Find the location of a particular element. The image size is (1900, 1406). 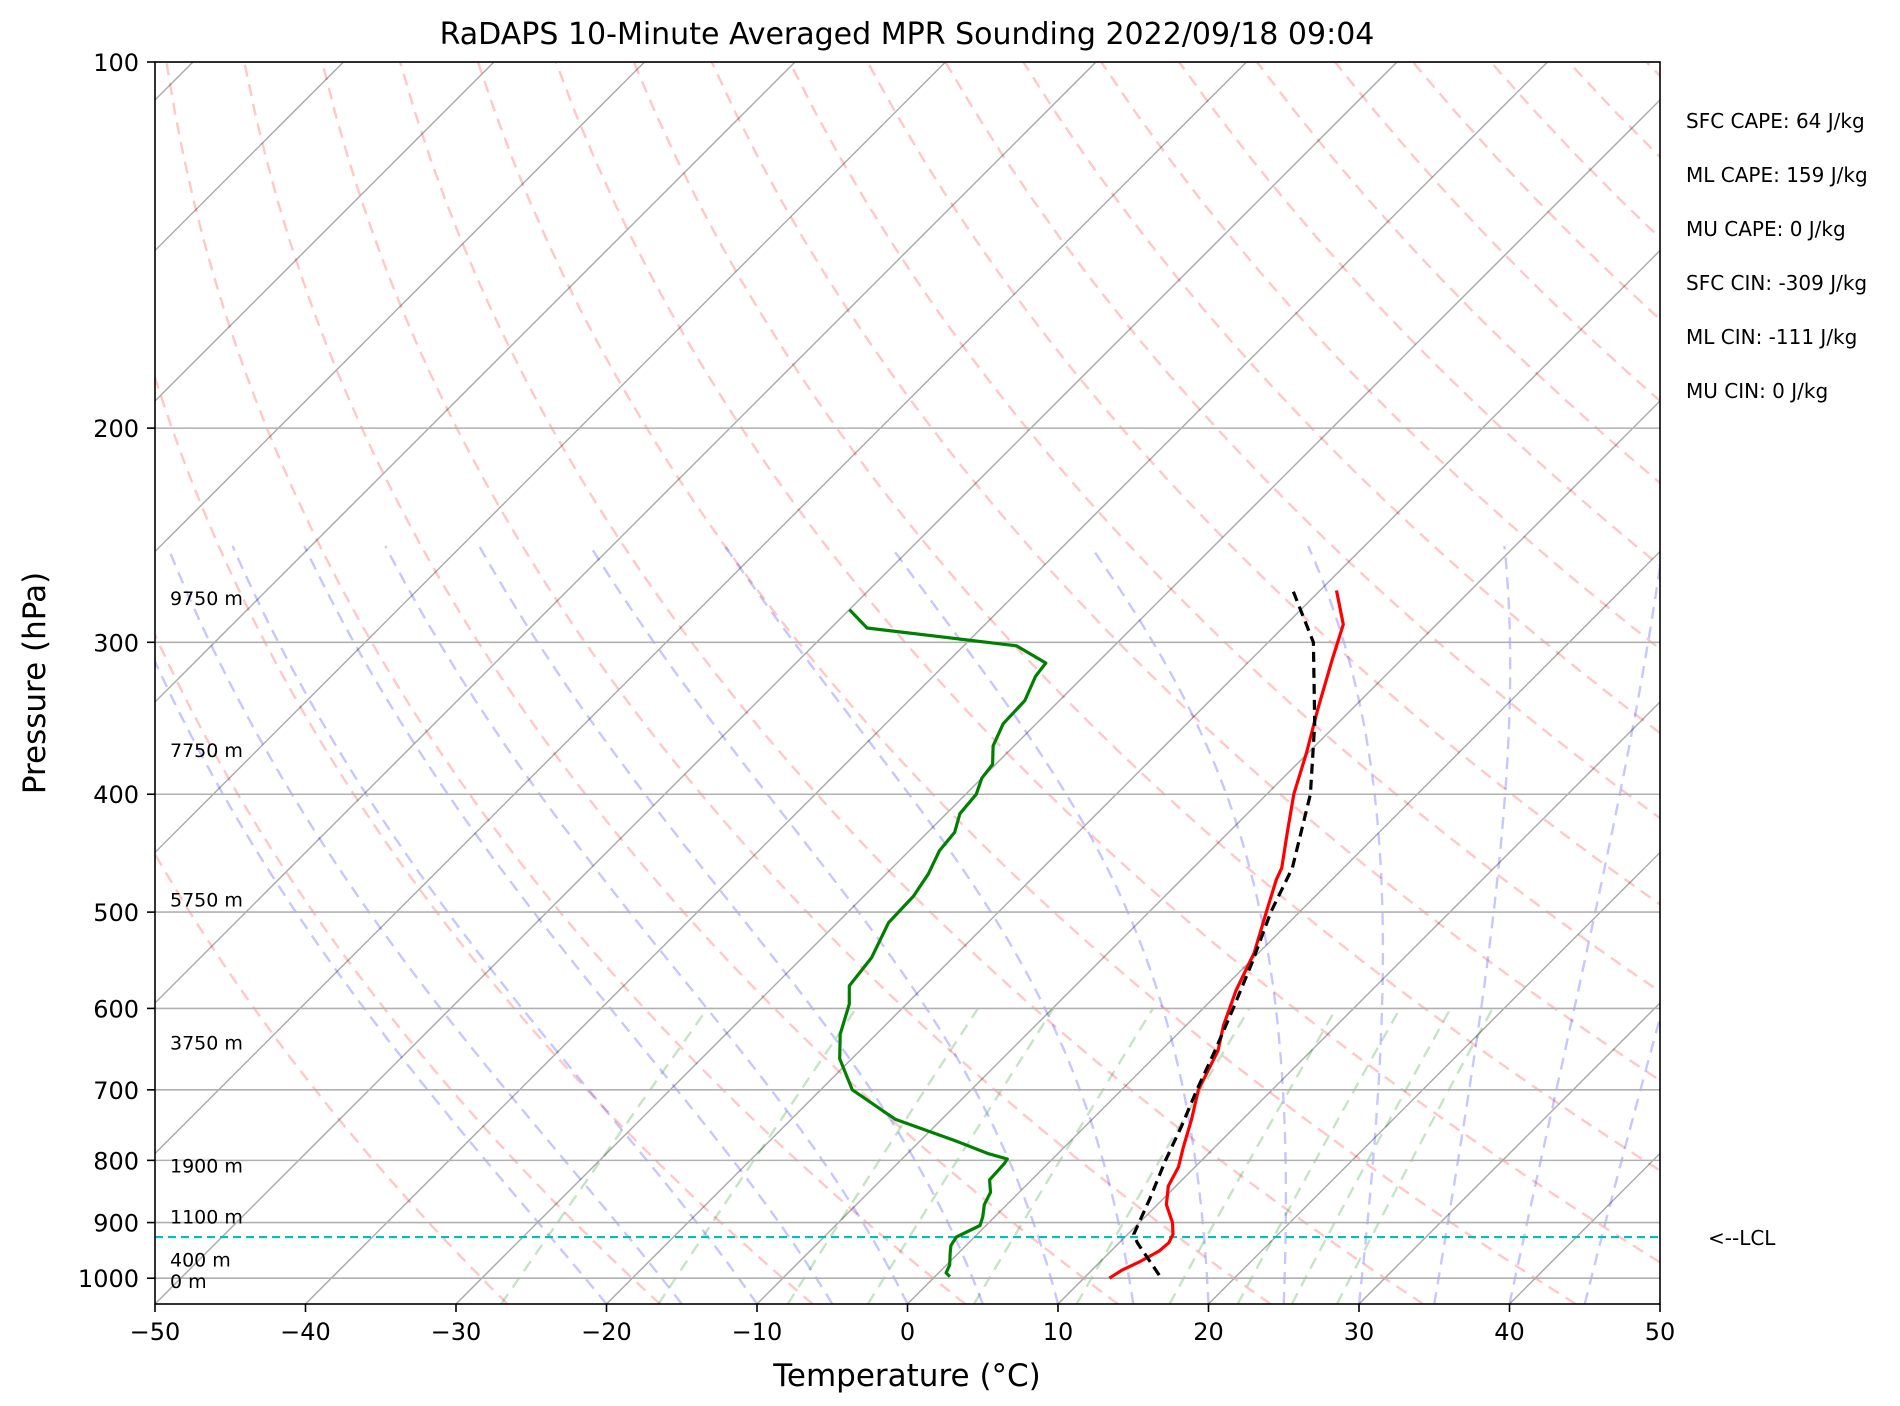

height-label: 400 m is located at coordinates (200, 1260).